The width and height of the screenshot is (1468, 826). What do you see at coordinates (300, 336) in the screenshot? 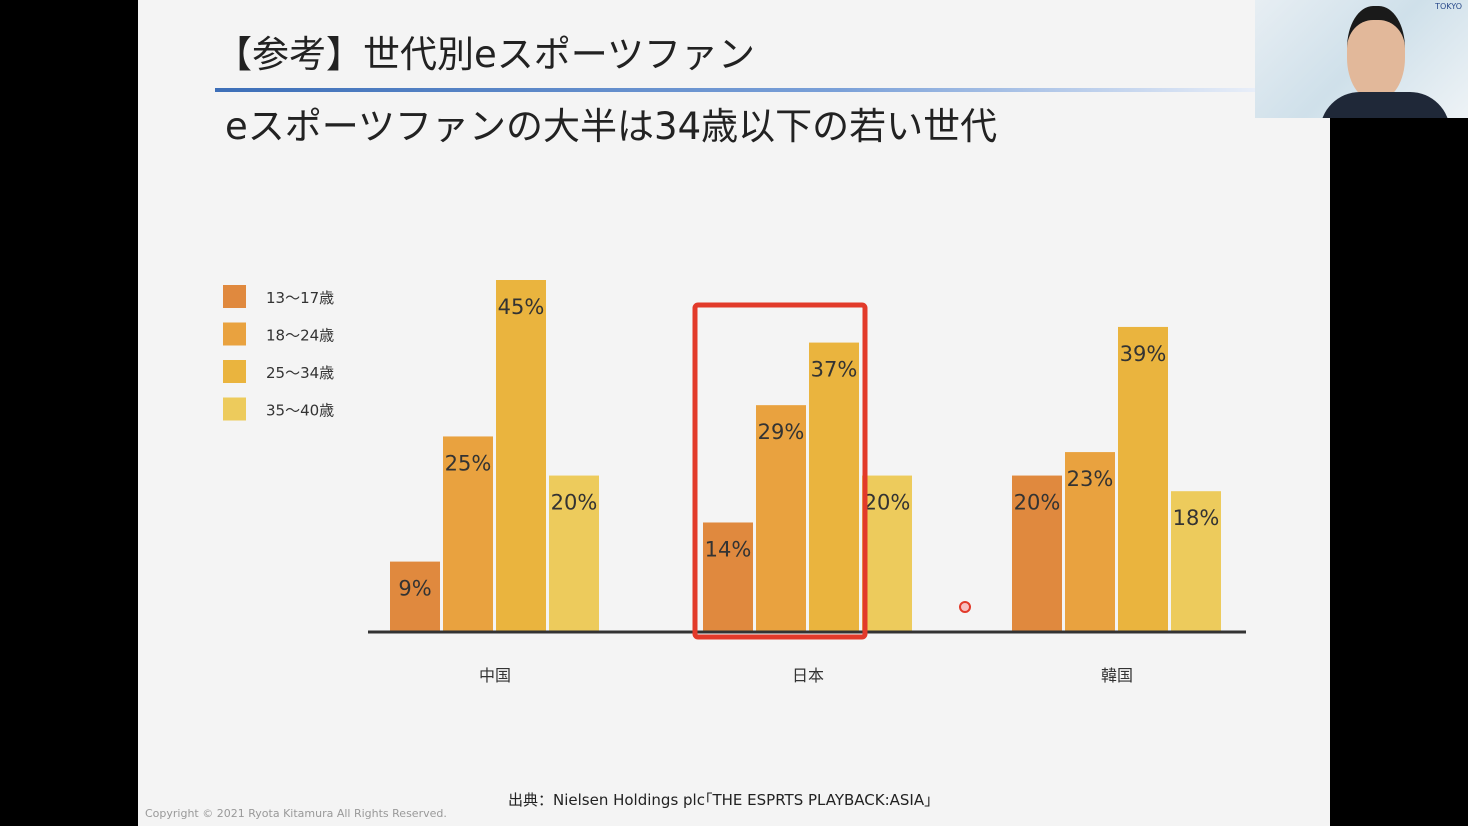
I see `legend-label: 18〜24歳` at bounding box center [300, 336].